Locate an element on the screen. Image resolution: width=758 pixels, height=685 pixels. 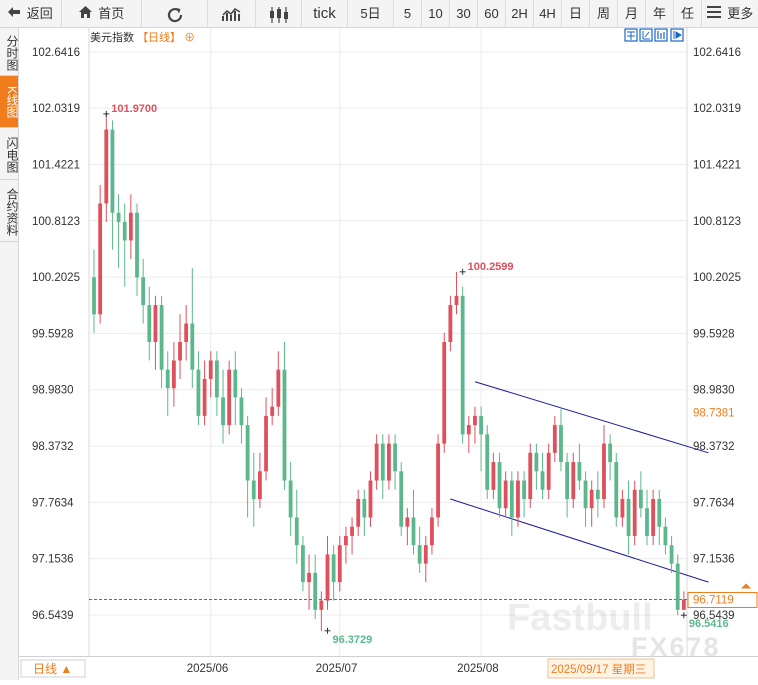
period-selector: 日线 ▲ is located at coordinates (53, 668).